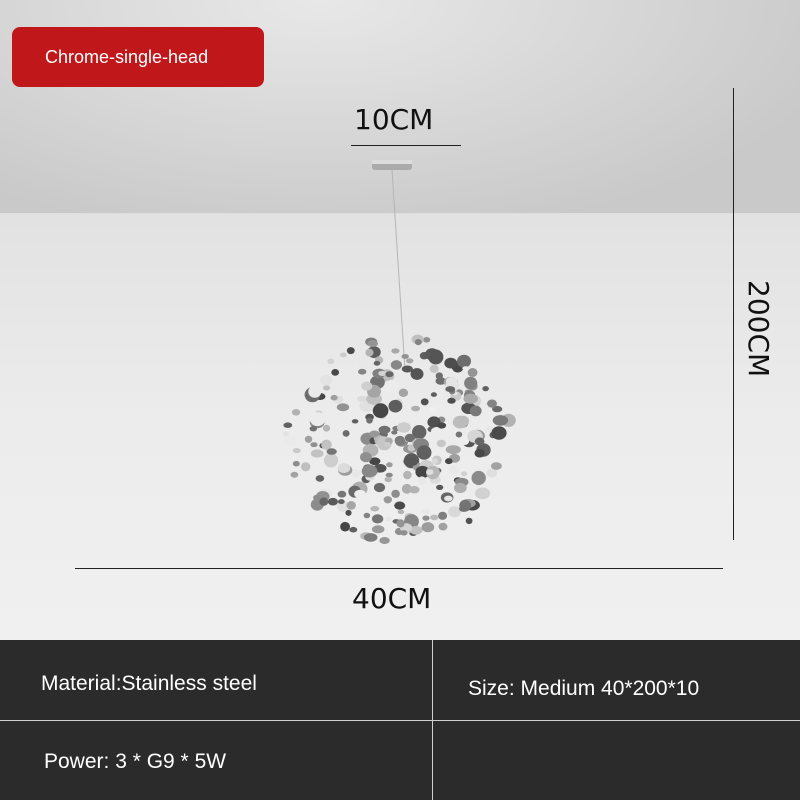  I want to click on top-dimension-label: 10CM, so click(394, 119).